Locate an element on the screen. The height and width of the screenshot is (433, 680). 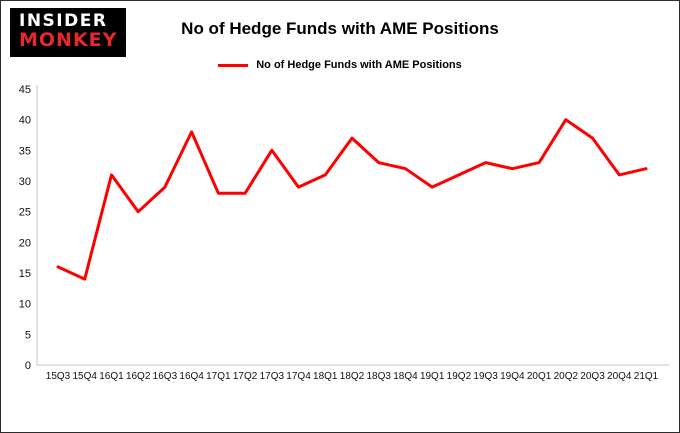
svg-text: 18Q2 is located at coordinates (352, 376).